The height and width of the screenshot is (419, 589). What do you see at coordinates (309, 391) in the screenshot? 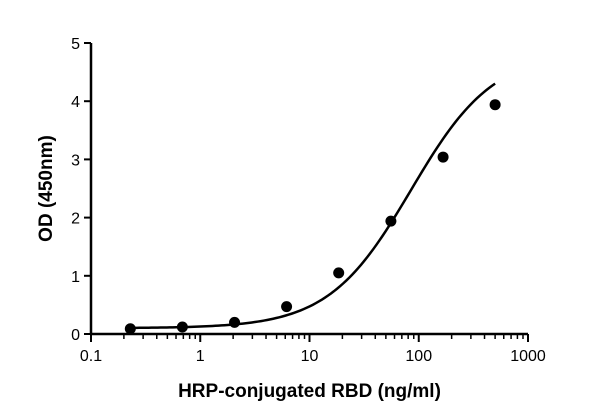
I see `x-axis-title: HRP-conjugated RBD (ng/ml)` at bounding box center [309, 391].